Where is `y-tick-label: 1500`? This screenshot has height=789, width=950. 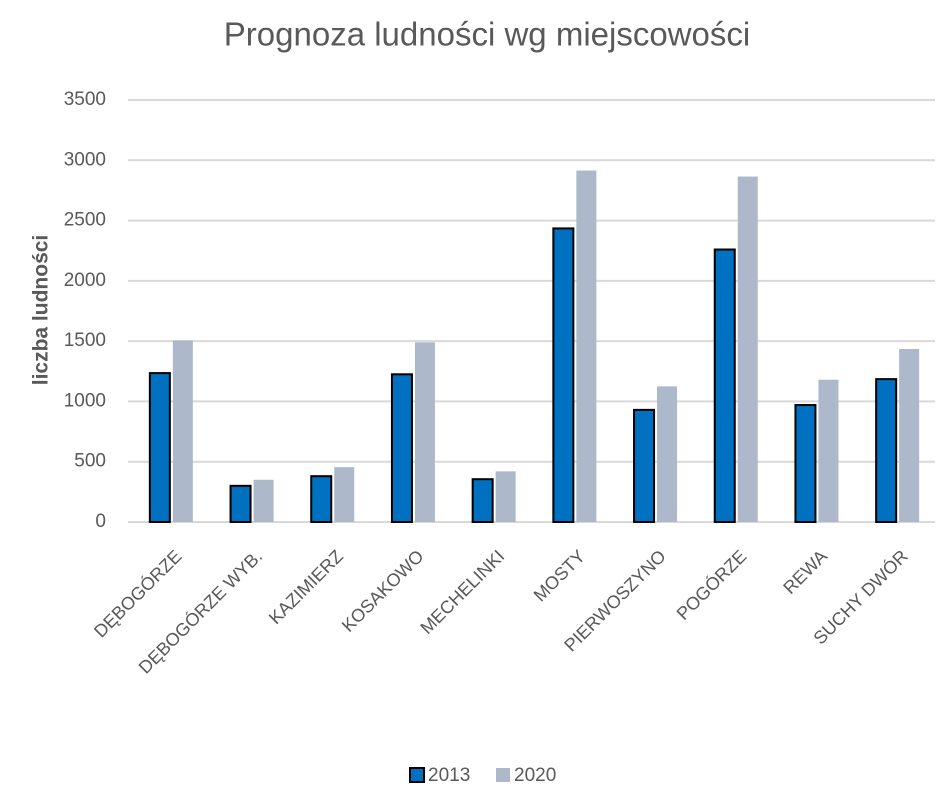 y-tick-label: 1500 is located at coordinates (85, 340).